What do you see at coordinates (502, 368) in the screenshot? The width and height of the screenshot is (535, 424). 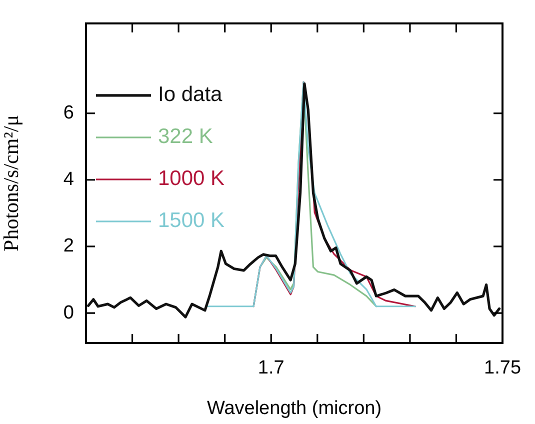 I see `x-tick-label: 1.75` at bounding box center [502, 368].